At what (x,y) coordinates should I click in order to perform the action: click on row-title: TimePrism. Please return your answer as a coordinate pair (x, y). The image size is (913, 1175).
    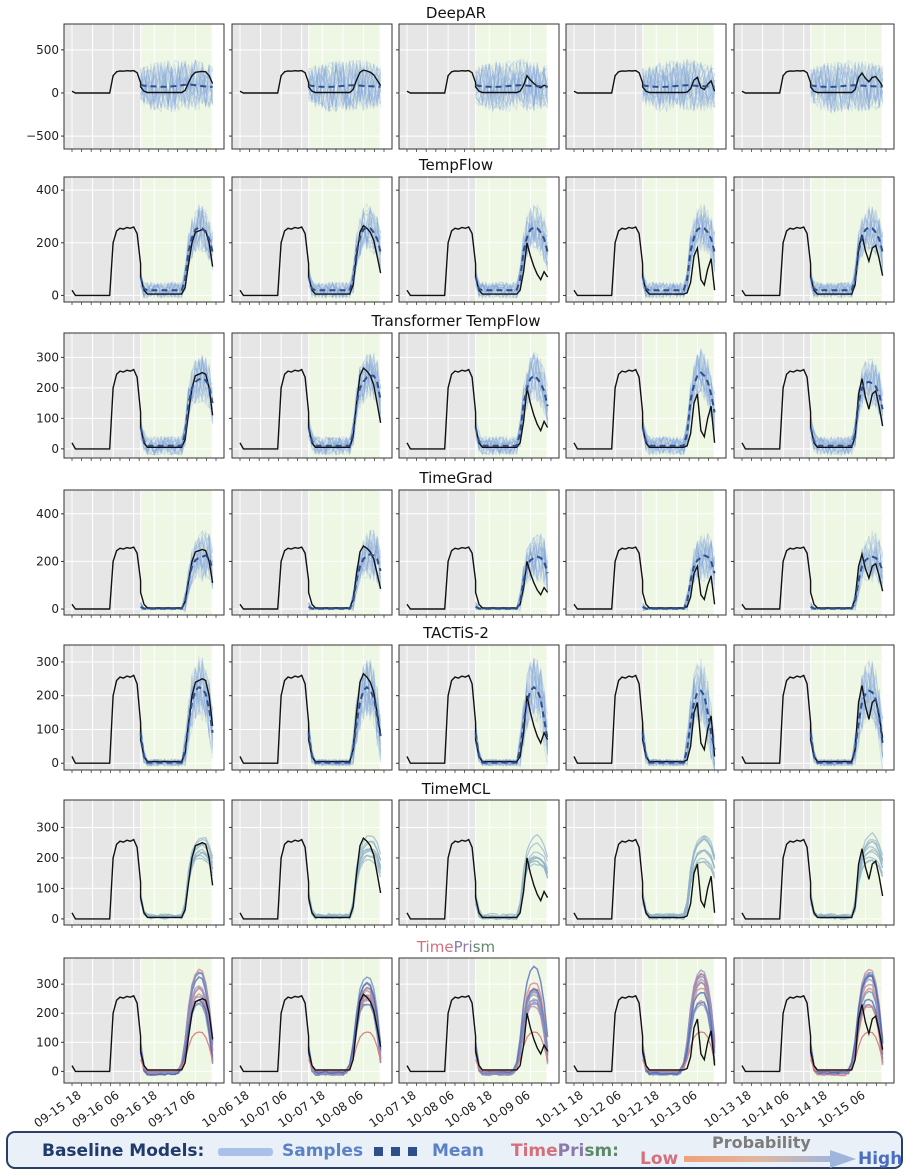
    Looking at the image, I should click on (455, 947).